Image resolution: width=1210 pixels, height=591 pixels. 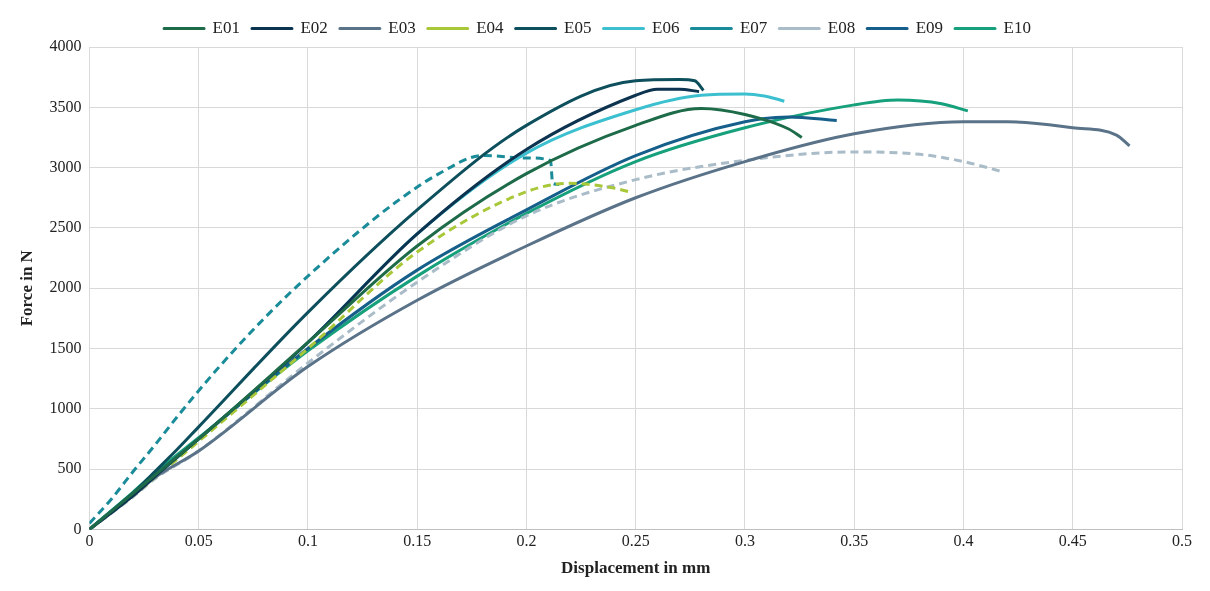 I want to click on x-tick-label: 0.45, so click(x=1072, y=541).